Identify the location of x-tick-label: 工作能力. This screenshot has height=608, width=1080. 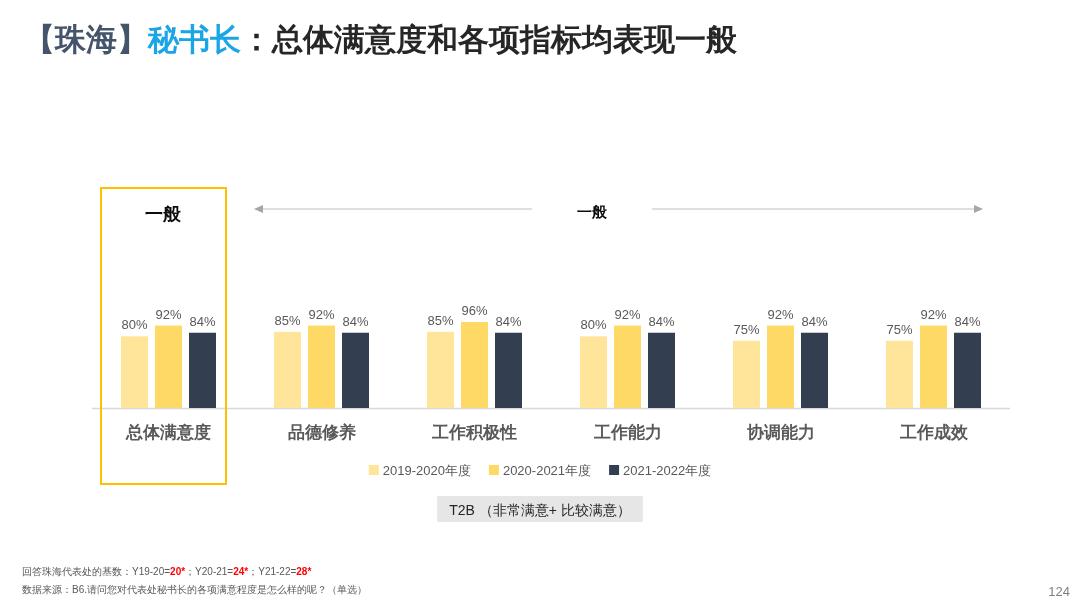
(627, 432).